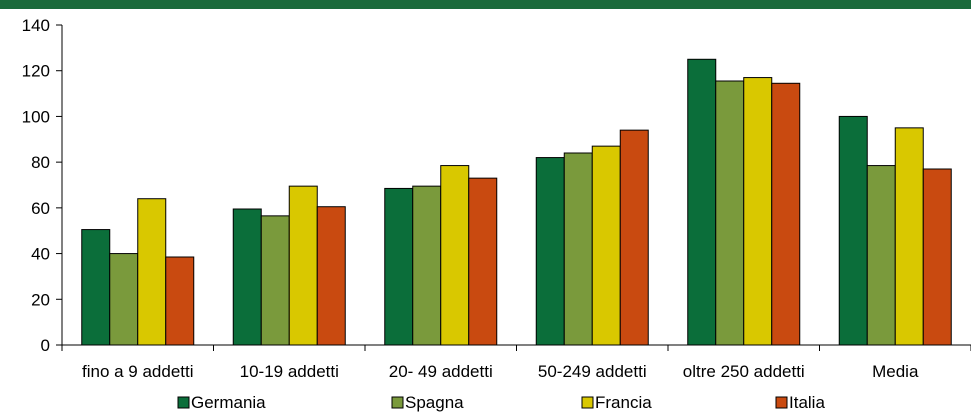  Describe the element at coordinates (36, 116) in the screenshot. I see `y-tick-label: 100` at that location.